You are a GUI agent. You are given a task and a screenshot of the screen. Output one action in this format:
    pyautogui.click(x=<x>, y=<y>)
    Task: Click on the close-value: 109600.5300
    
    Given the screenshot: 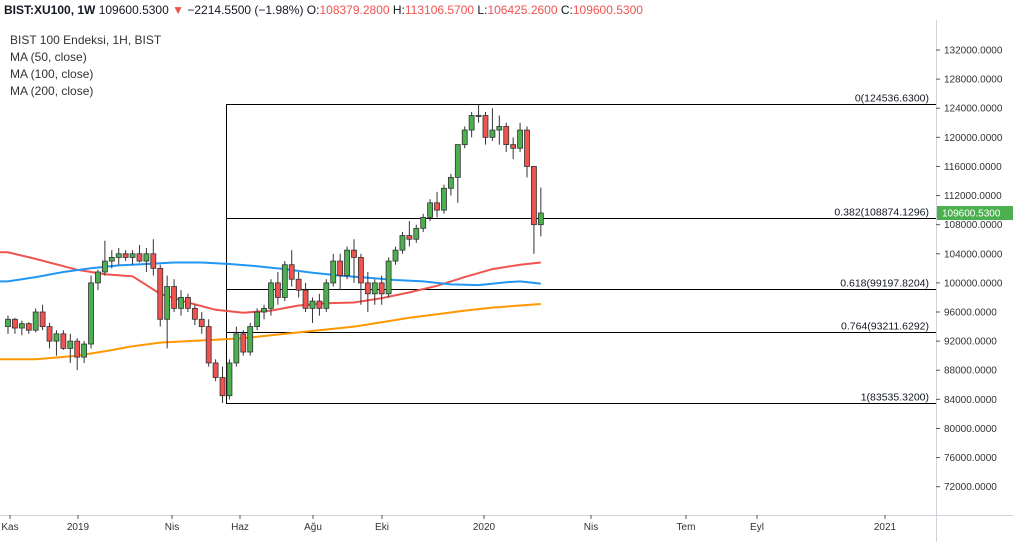 What is the action you would take?
    pyautogui.click(x=607, y=10)
    